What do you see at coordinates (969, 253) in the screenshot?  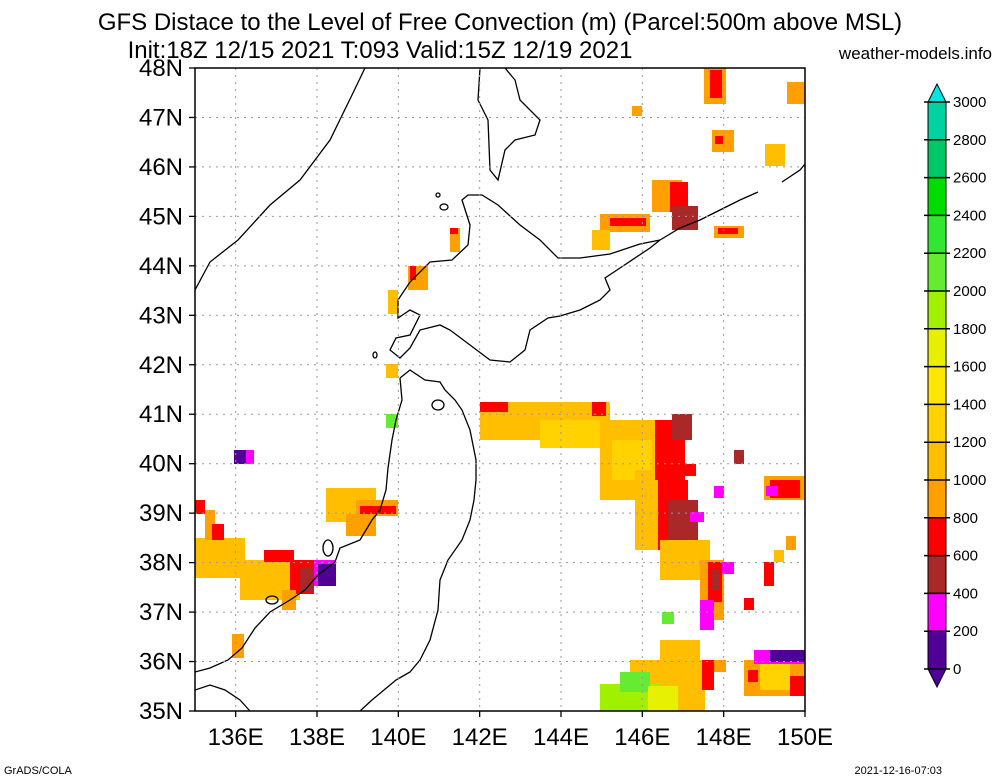 I see `colorbar-label: 2200` at bounding box center [969, 253].